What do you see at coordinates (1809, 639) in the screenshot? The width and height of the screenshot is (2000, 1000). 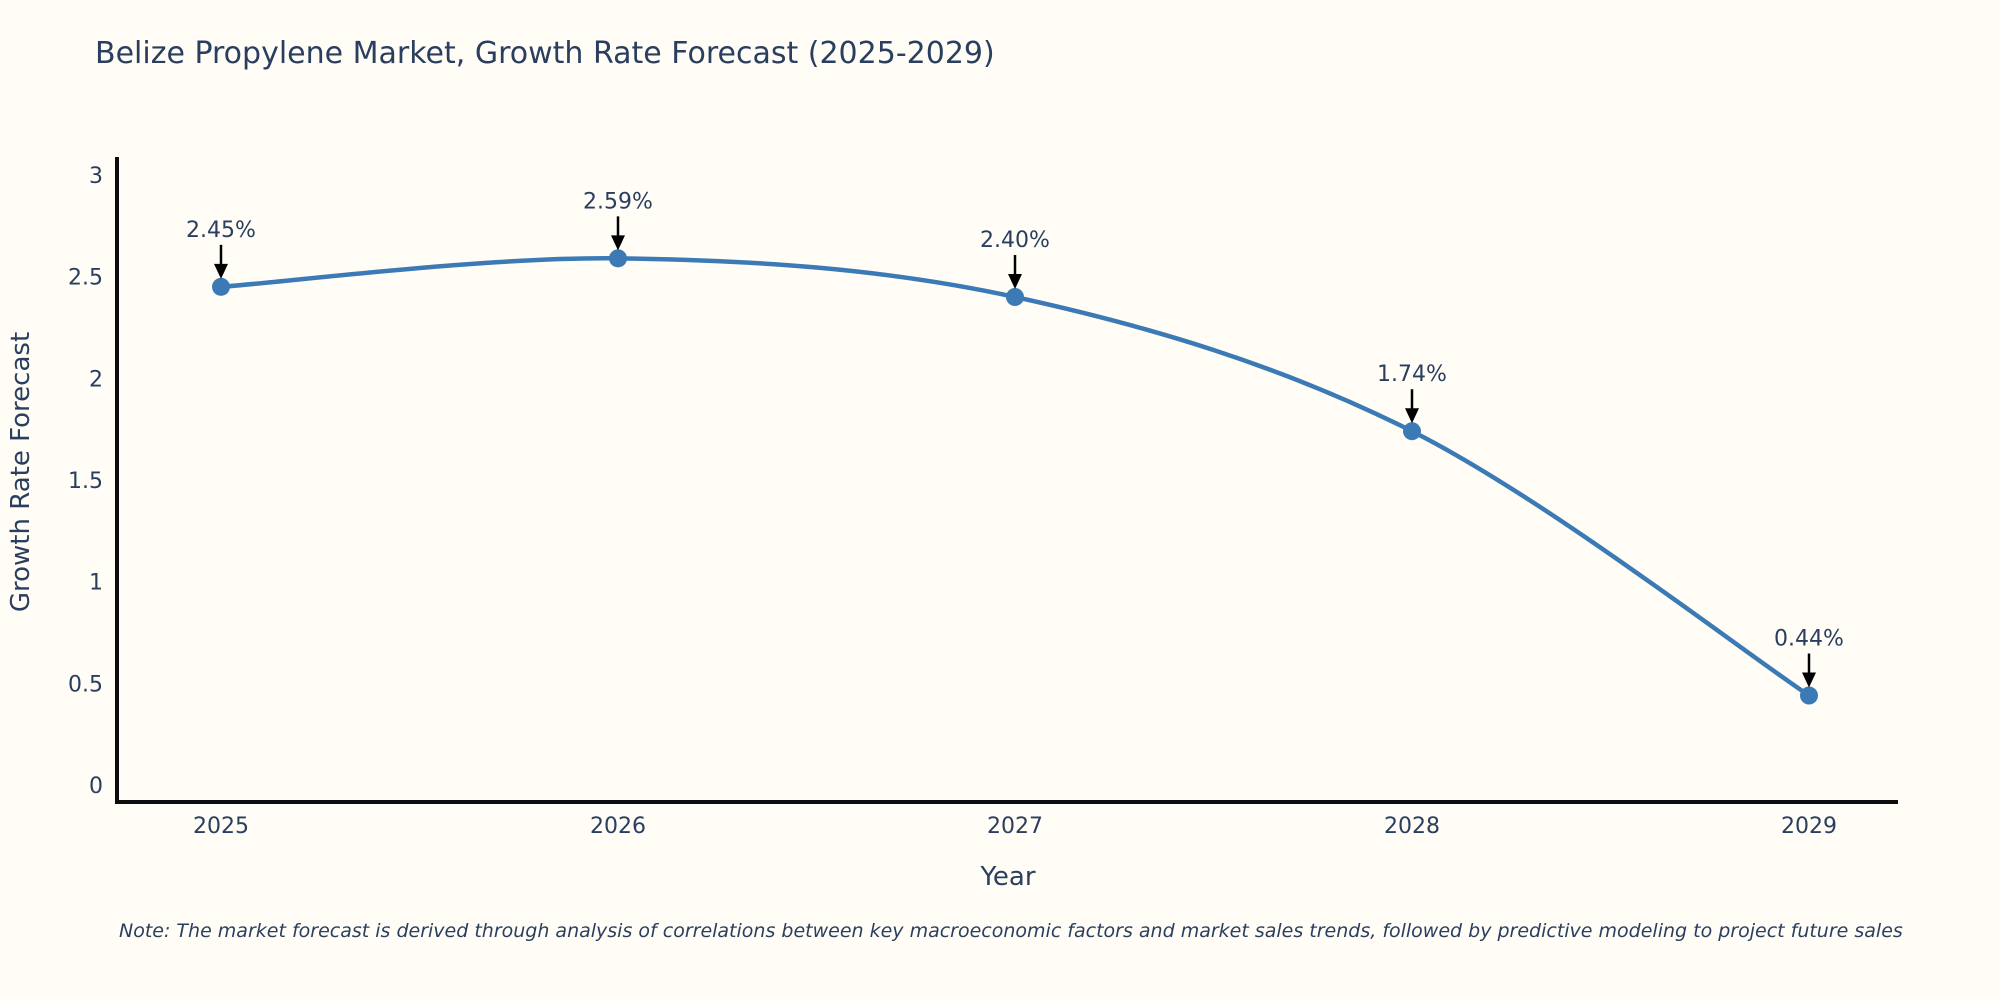 I see `point-label: 0.44%` at bounding box center [1809, 639].